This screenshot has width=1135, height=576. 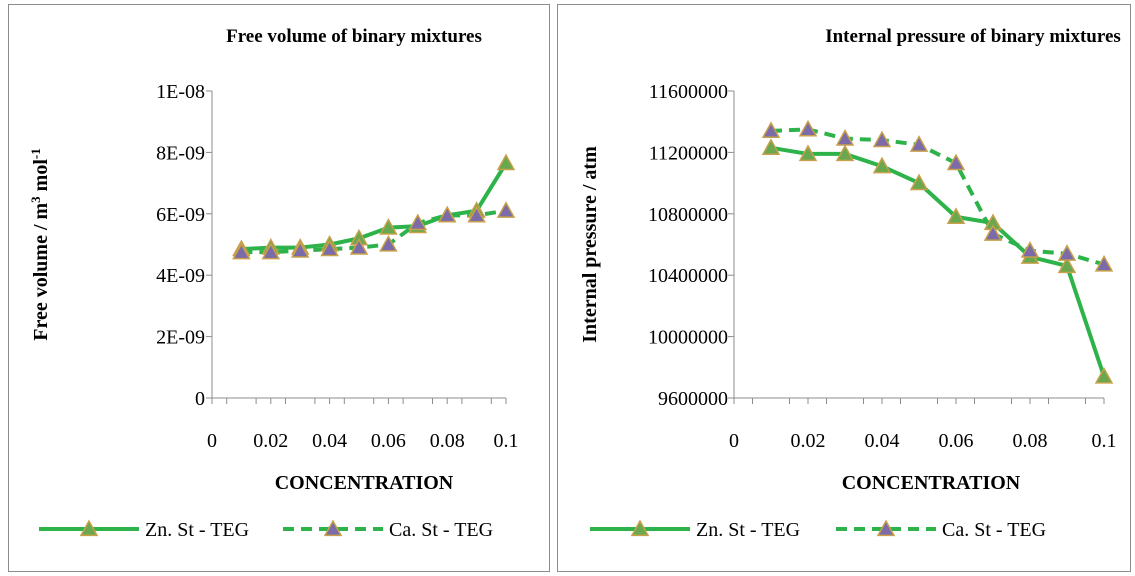 I want to click on y-tick-label: 1E-08, so click(x=180, y=92).